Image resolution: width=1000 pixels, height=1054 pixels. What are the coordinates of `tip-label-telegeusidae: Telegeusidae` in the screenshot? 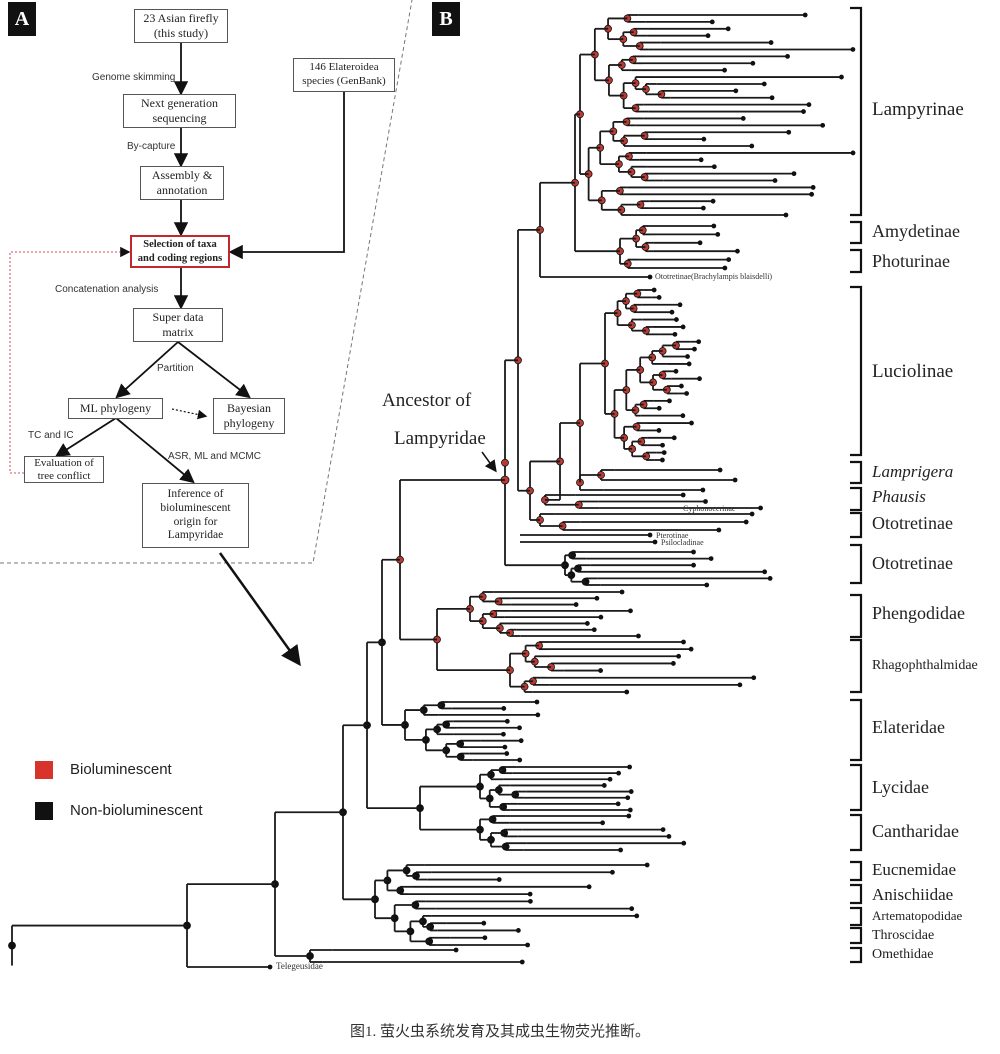 It's located at (299, 966).